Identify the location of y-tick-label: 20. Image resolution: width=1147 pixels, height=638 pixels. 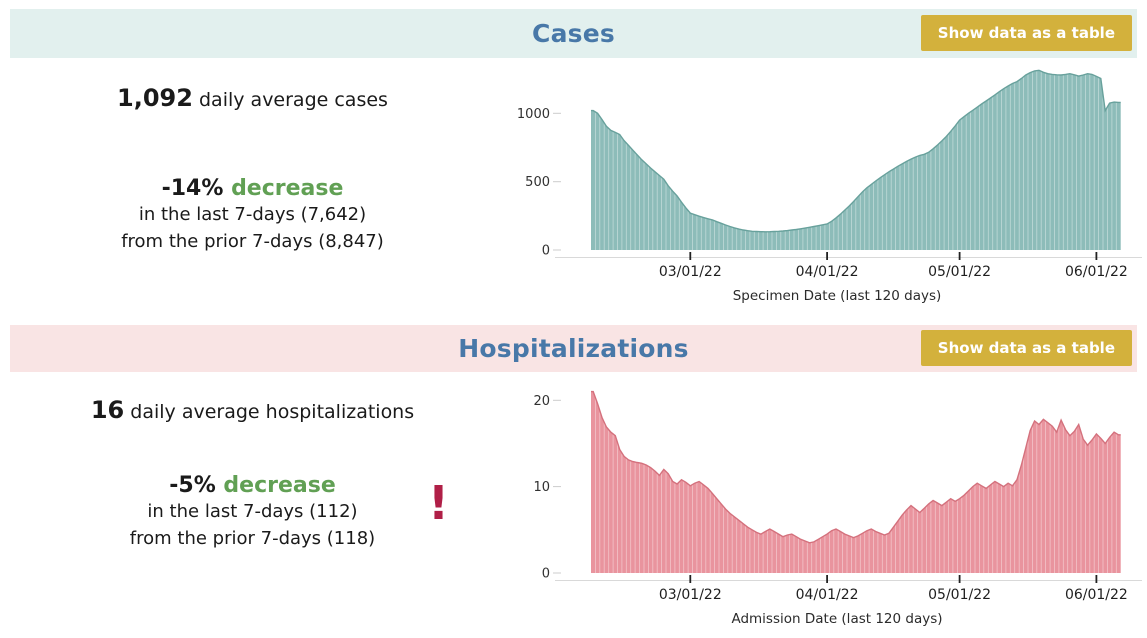
(541, 401).